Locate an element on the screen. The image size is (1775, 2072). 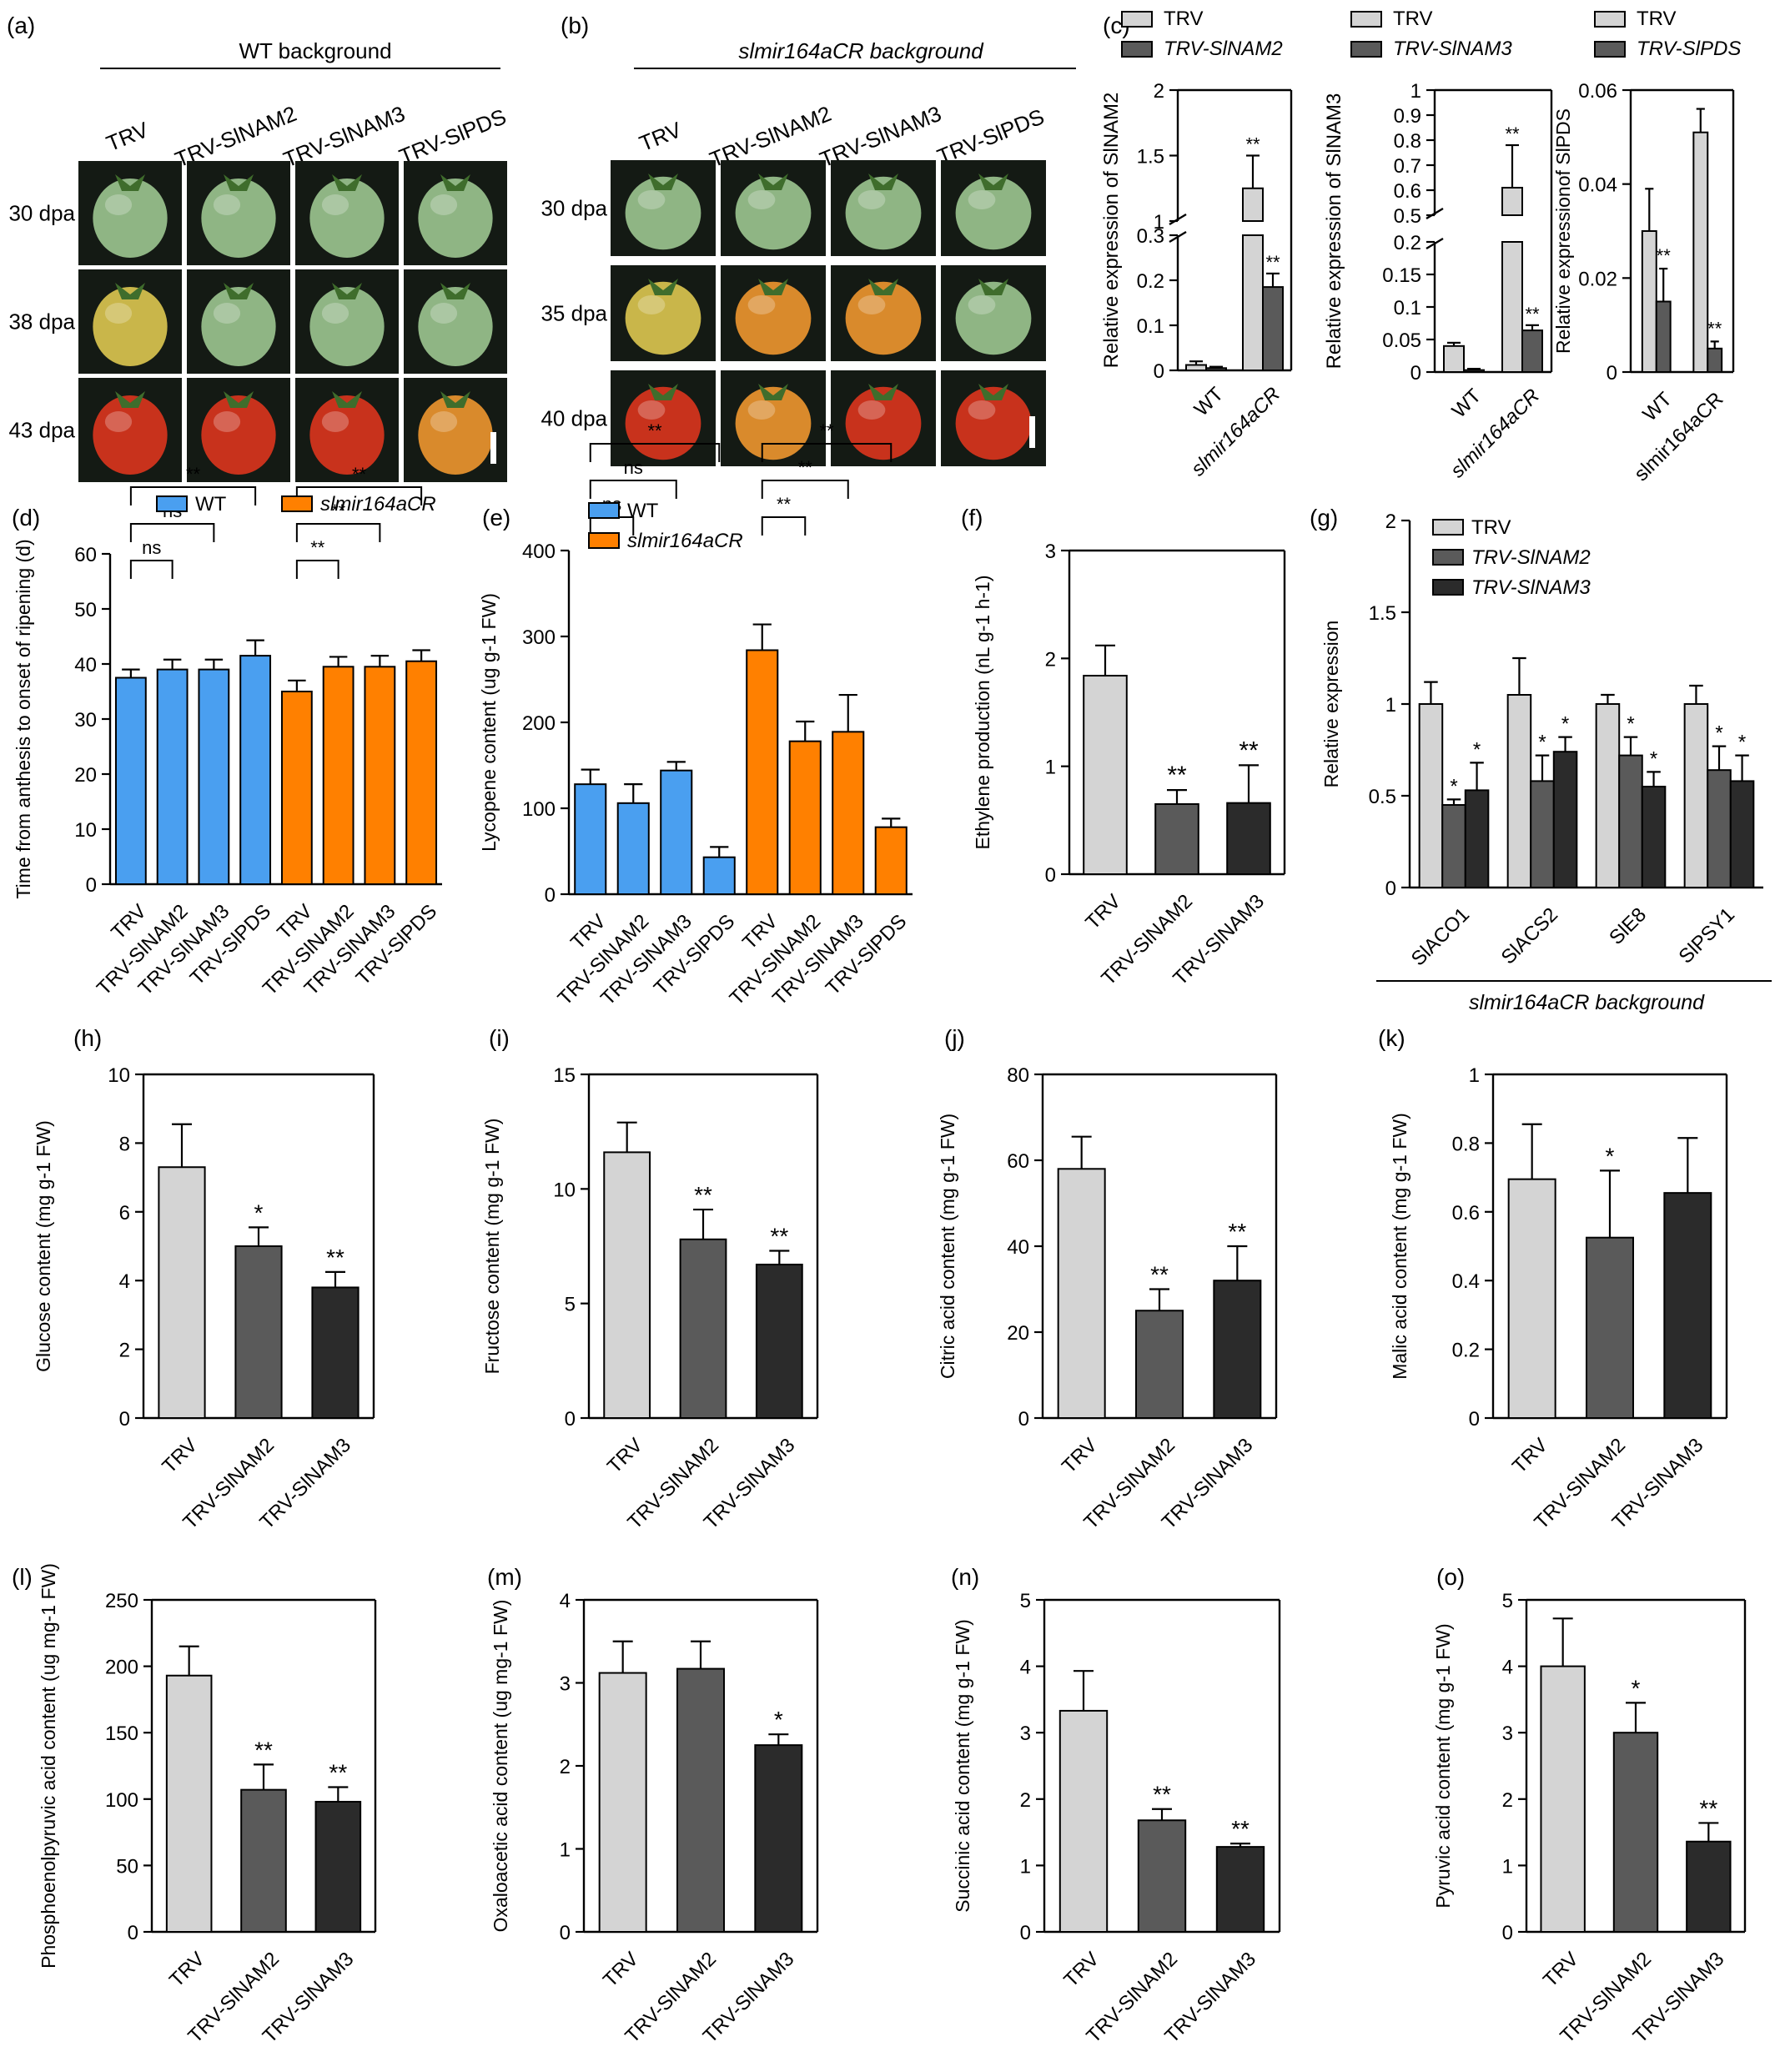
legend-label: TRV is located at coordinates (1413, 19).